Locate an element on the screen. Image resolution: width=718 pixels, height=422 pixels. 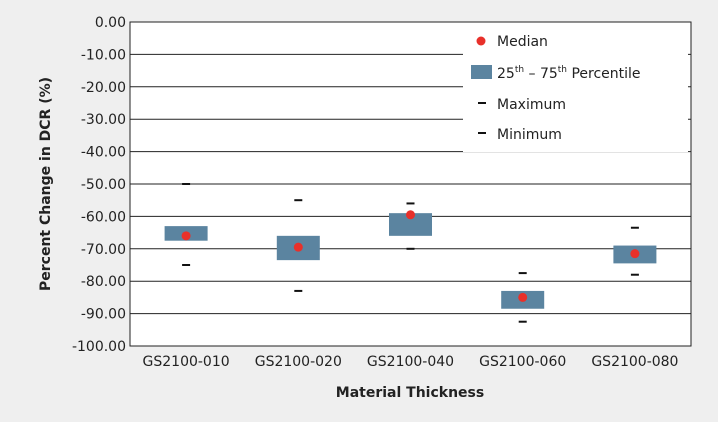
y-tick-label: -80.00 is located at coordinates (103, 282).